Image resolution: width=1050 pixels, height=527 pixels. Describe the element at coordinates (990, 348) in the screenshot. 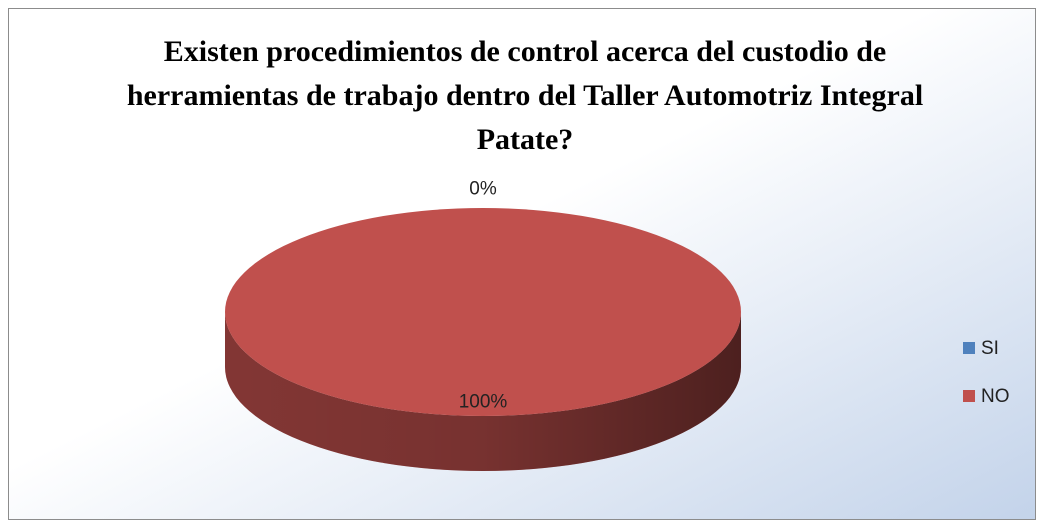

I see `legend-label: SI` at that location.